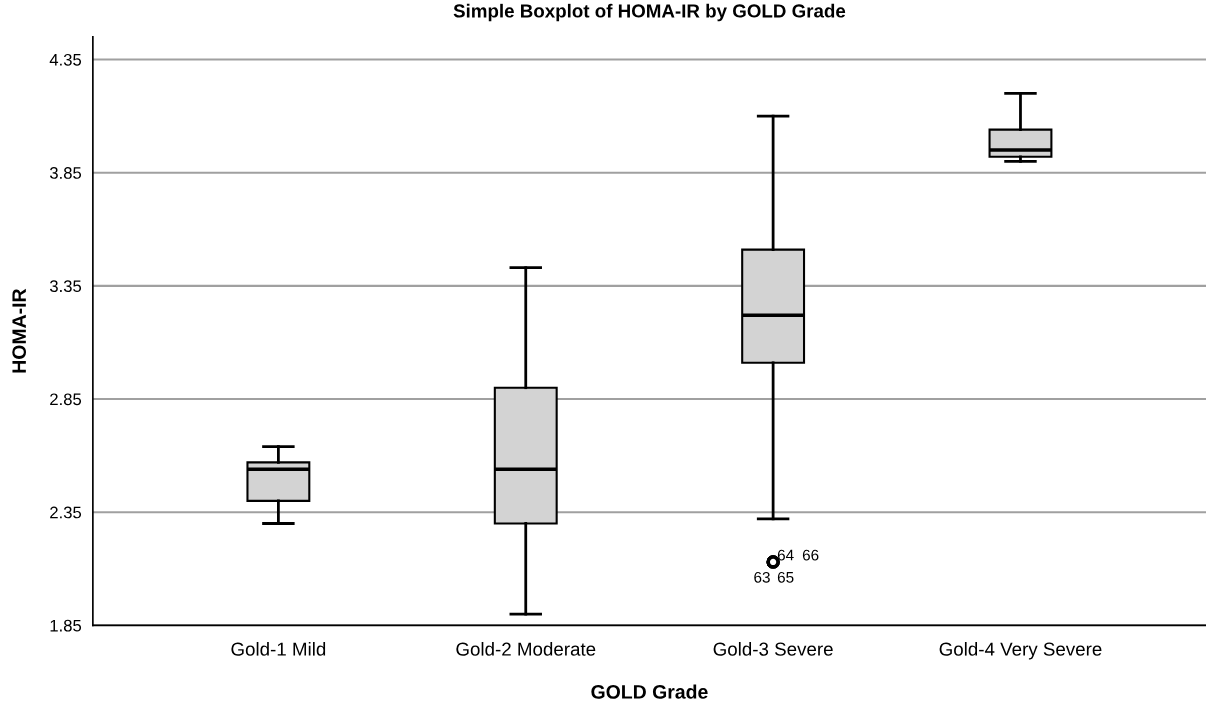  What do you see at coordinates (65, 59) in the screenshot?
I see `y-tick-label: 4.35` at bounding box center [65, 59].